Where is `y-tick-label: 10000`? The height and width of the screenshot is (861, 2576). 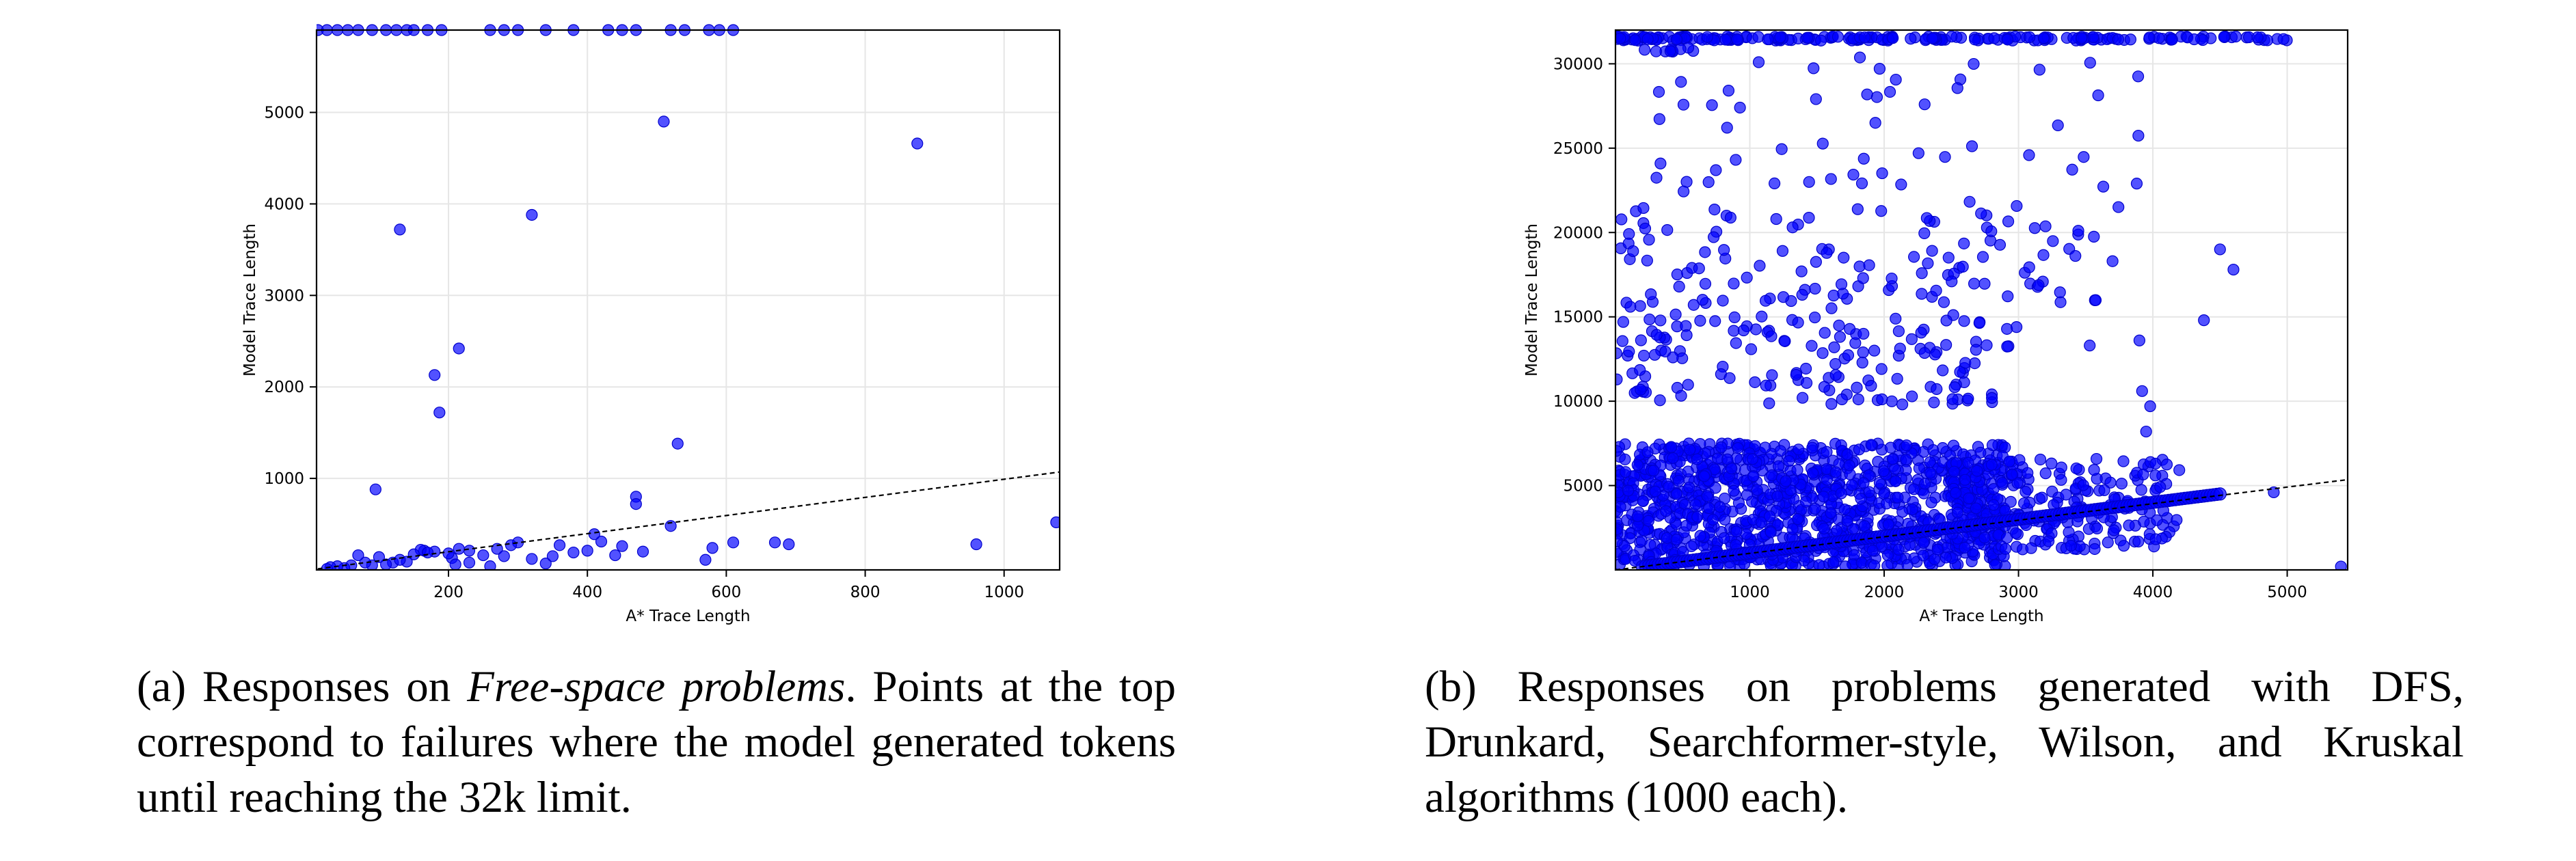 y-tick-label: 10000 is located at coordinates (1578, 402).